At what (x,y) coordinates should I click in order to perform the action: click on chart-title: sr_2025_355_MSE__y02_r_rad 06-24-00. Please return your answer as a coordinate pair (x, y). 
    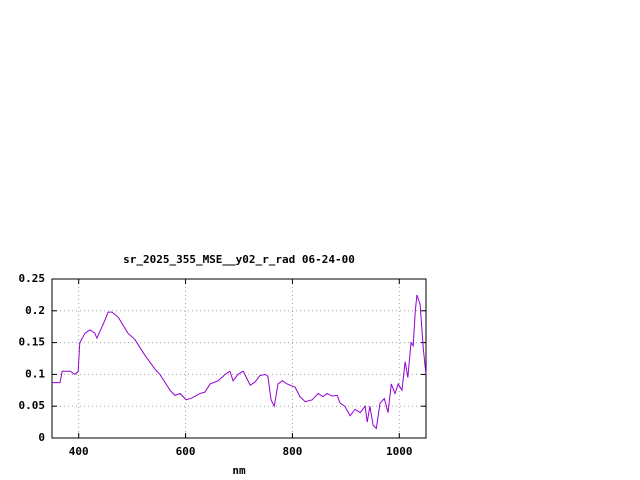
    Looking at the image, I should click on (239, 259).